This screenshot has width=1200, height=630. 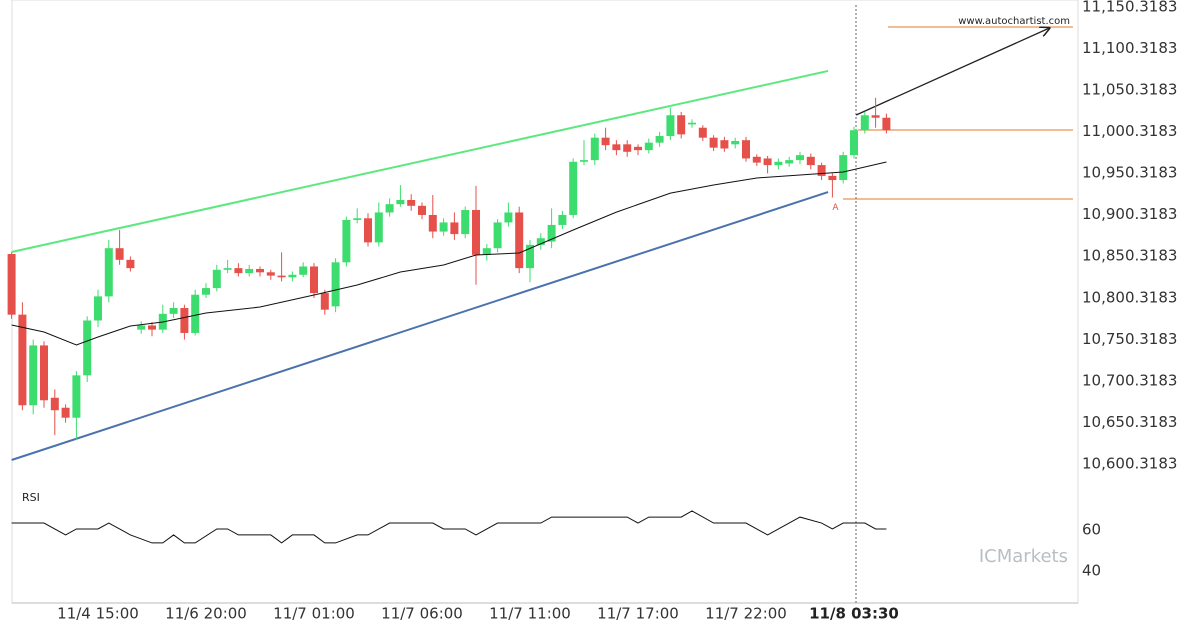 What do you see at coordinates (1091, 571) in the screenshot?
I see `rsi-tick-label: 40` at bounding box center [1091, 571].